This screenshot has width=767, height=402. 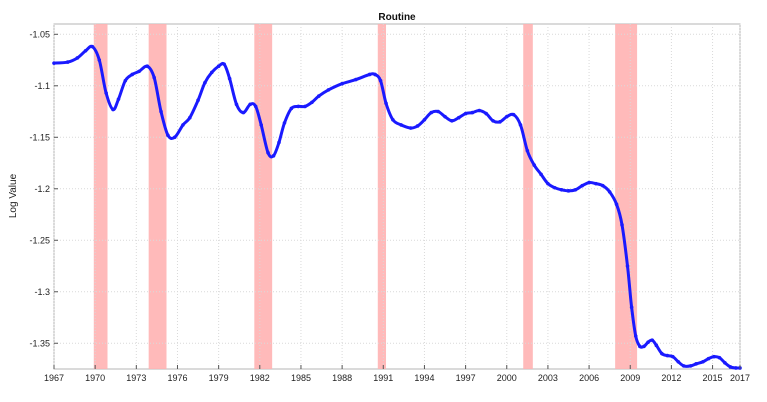 I want to click on chart-title: Routine, so click(x=397, y=17).